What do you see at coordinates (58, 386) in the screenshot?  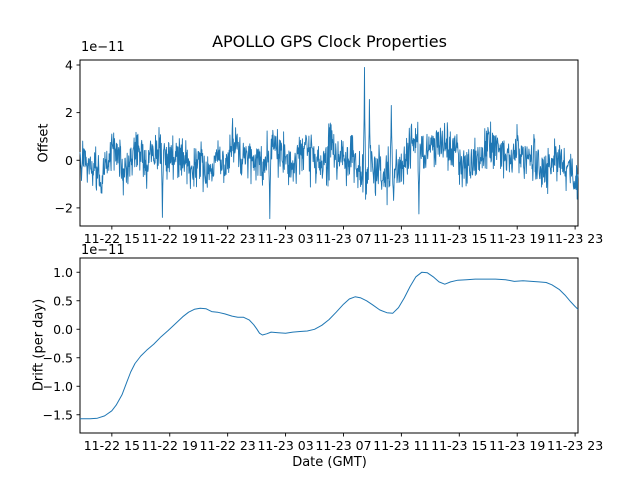 I see `y-tick-label: −1.0` at bounding box center [58, 386].